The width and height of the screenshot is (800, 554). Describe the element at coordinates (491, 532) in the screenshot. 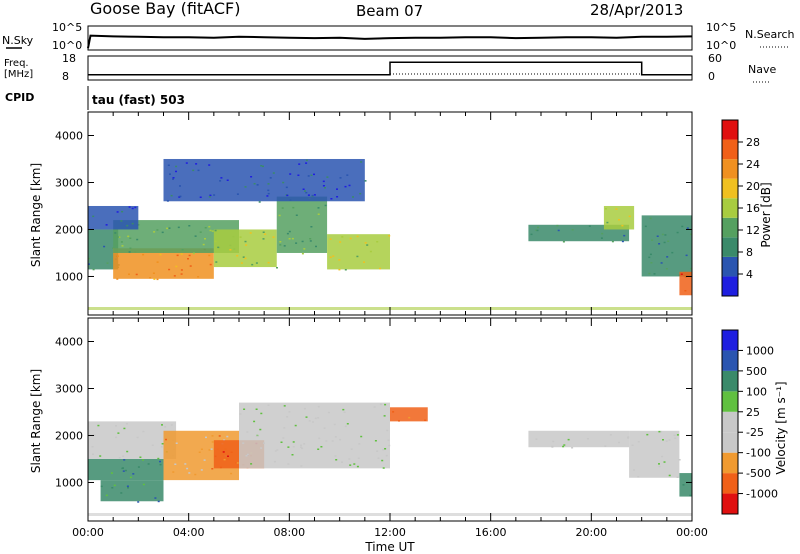

I see `x-tick-label: 16:00` at that location.